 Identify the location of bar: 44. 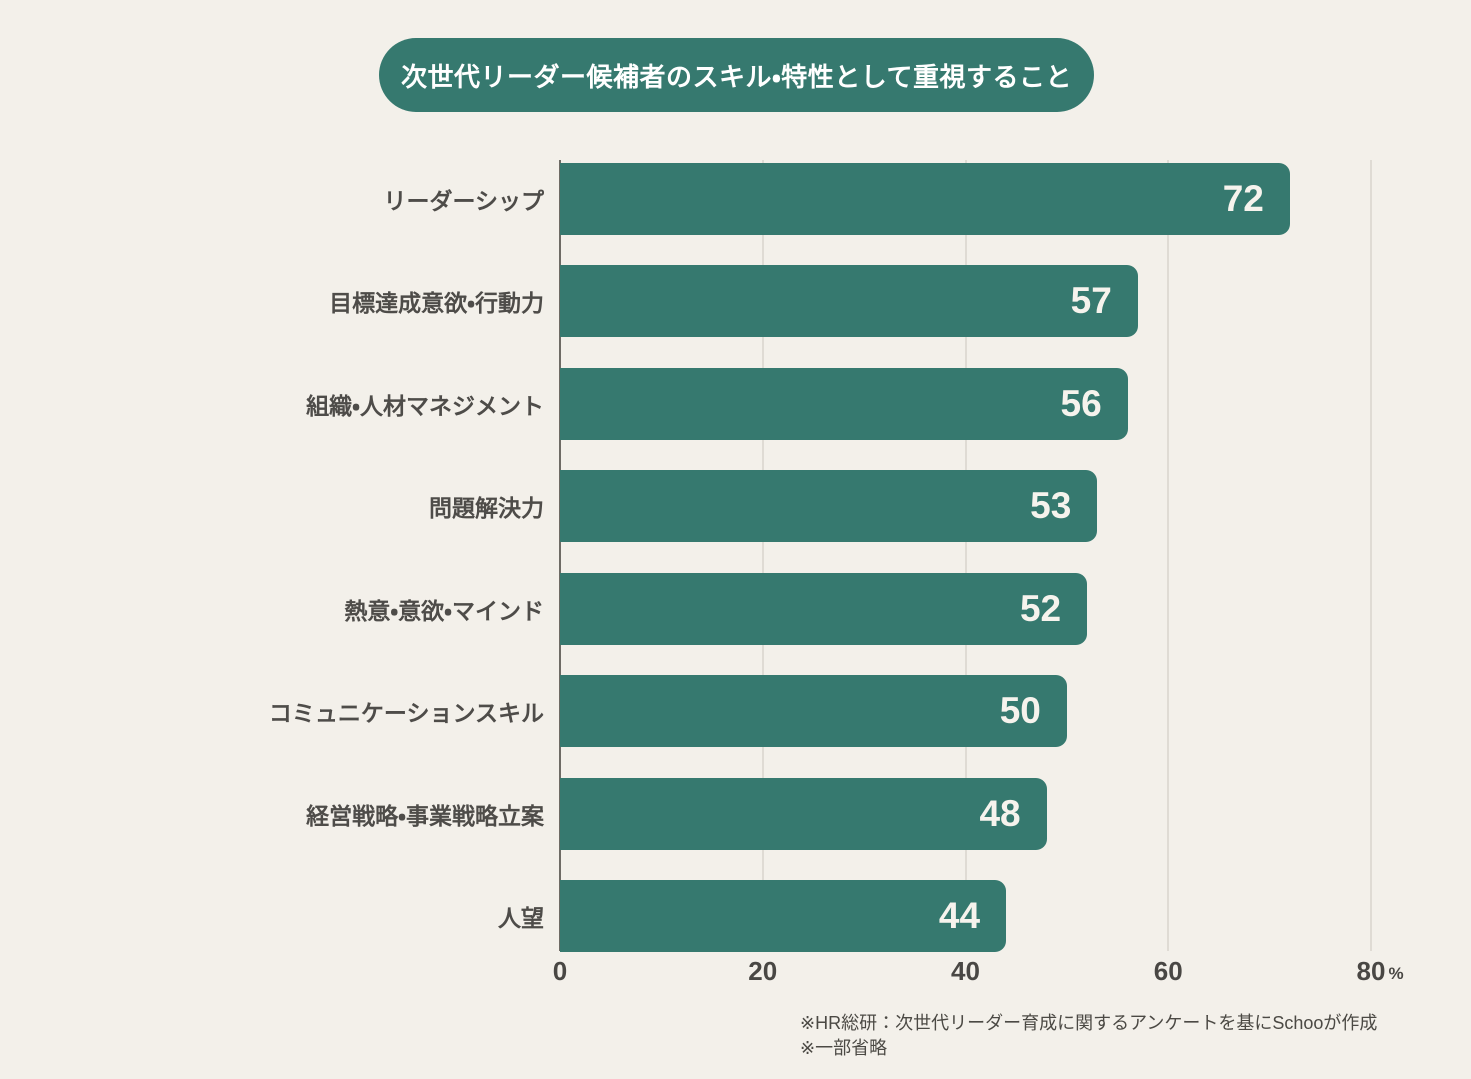
(783, 916).